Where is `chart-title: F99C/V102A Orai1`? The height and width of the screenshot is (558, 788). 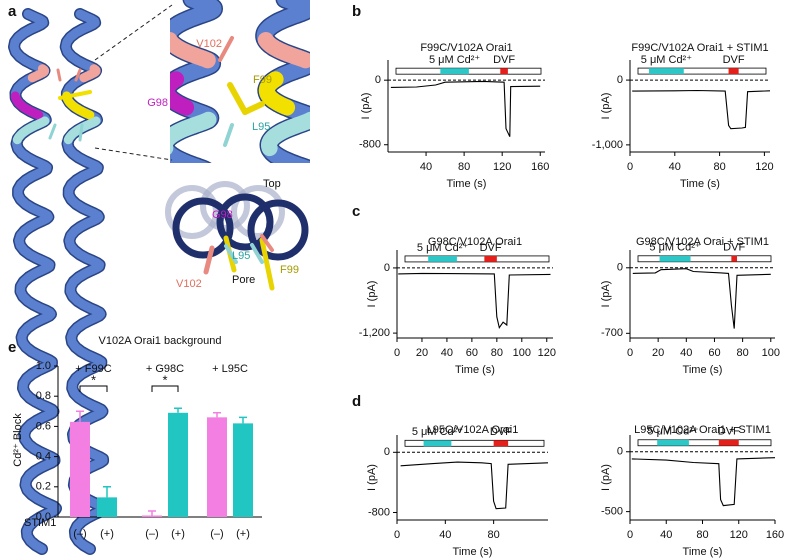 chart-title: F99C/V102A Orai1 is located at coordinates (466, 48).